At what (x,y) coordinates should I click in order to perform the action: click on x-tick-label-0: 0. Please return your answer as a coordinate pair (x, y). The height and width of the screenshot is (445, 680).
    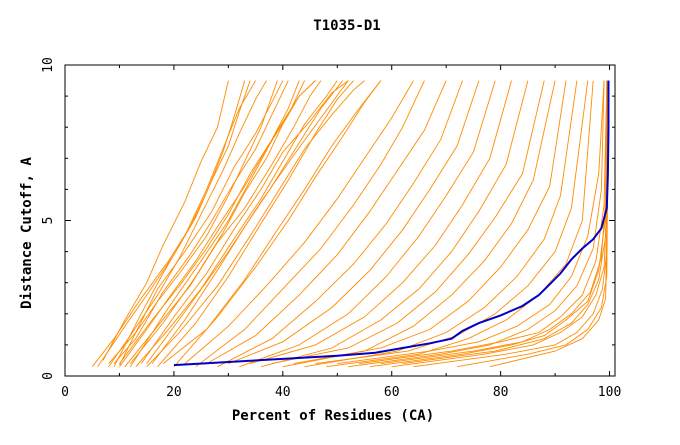
    Looking at the image, I should click on (65, 392).